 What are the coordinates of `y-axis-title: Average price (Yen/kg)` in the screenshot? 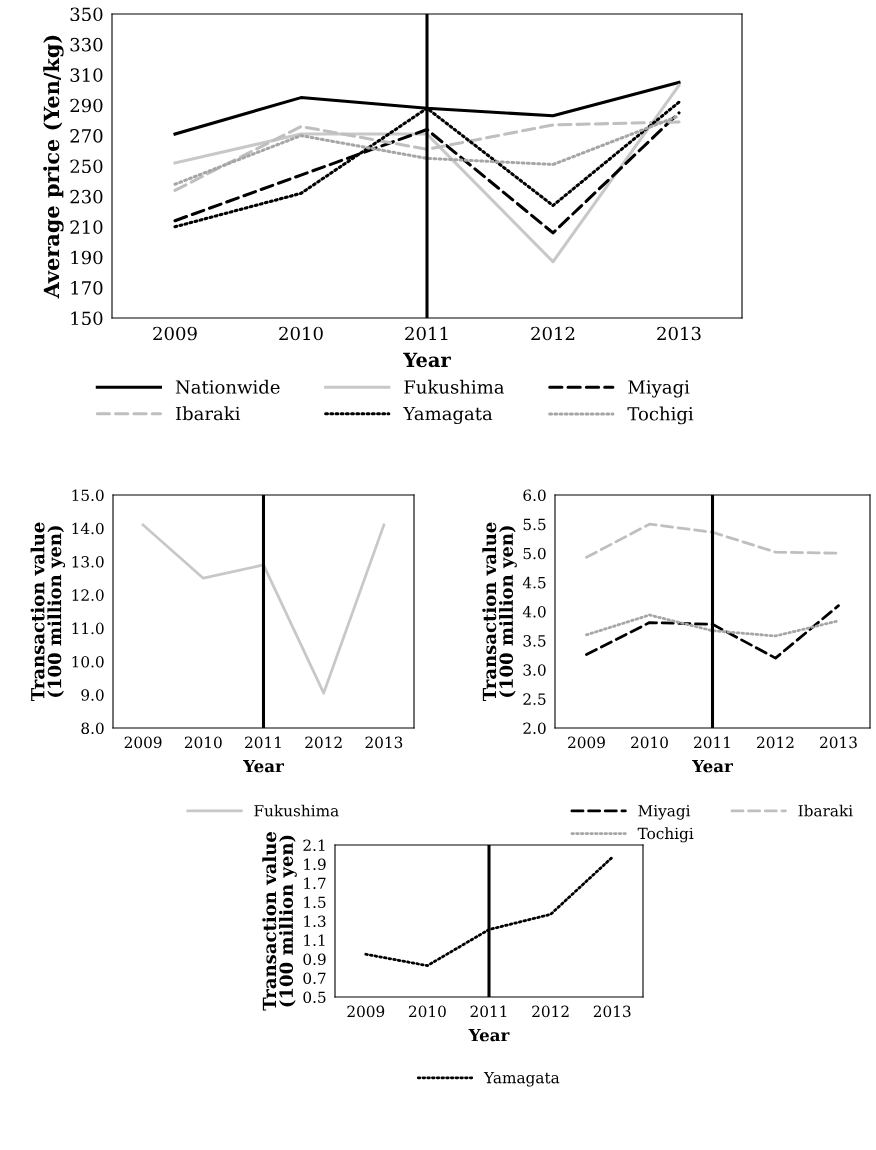 It's located at (53, 167).